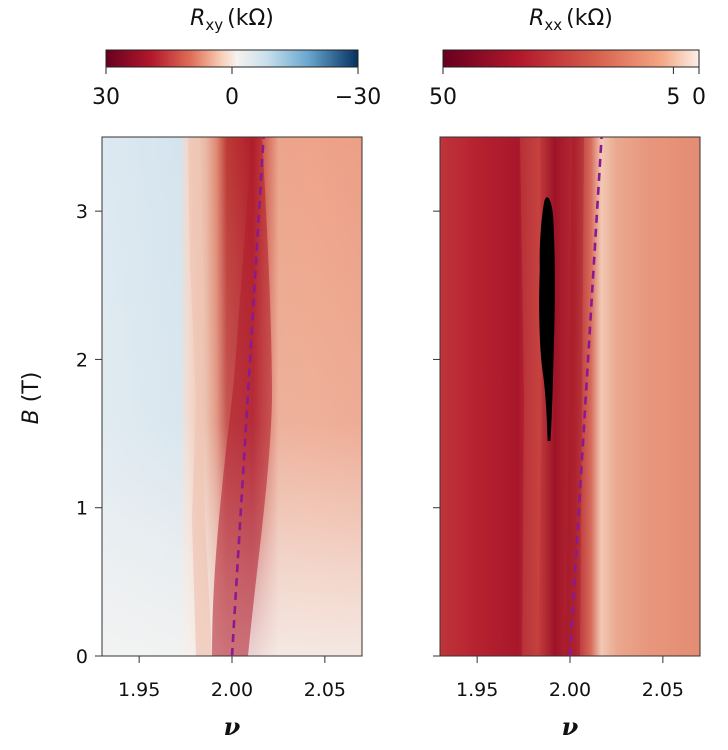  I want to click on guide-line-rxx, so click(585, 396).